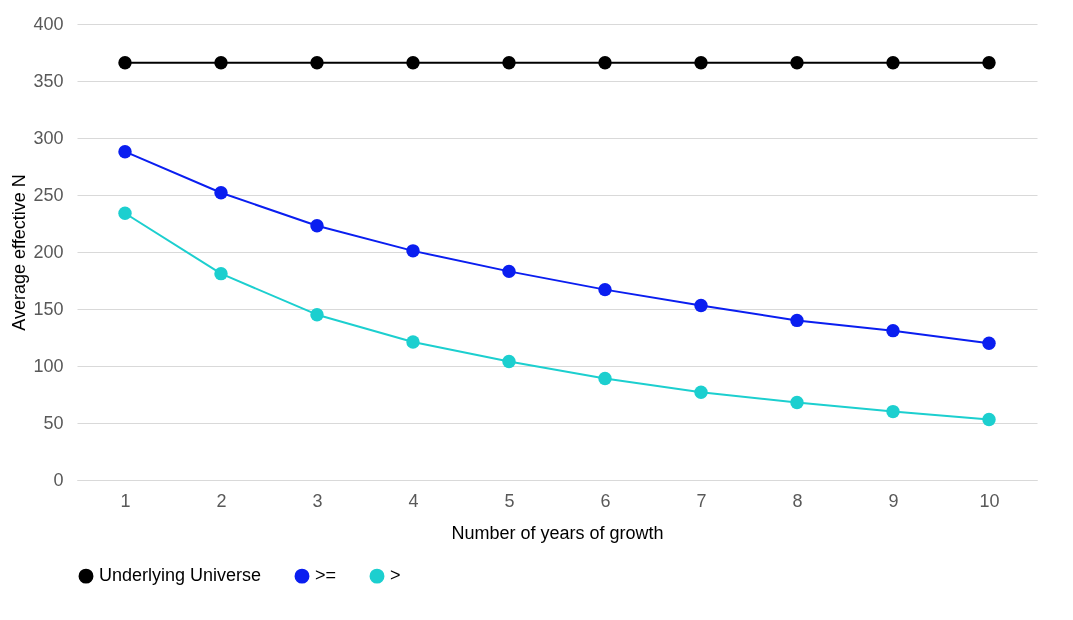 The image size is (1073, 620). I want to click on x-tick-label: 2, so click(221, 500).